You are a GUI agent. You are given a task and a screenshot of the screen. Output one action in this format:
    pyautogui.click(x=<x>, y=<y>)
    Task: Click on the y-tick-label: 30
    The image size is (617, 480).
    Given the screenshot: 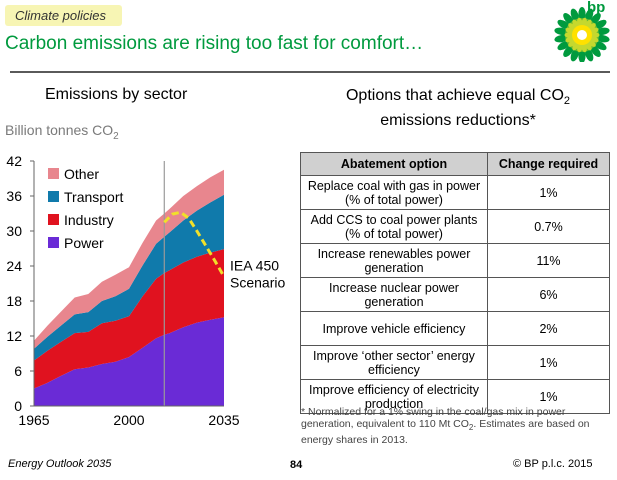 What is the action you would take?
    pyautogui.click(x=14, y=231)
    